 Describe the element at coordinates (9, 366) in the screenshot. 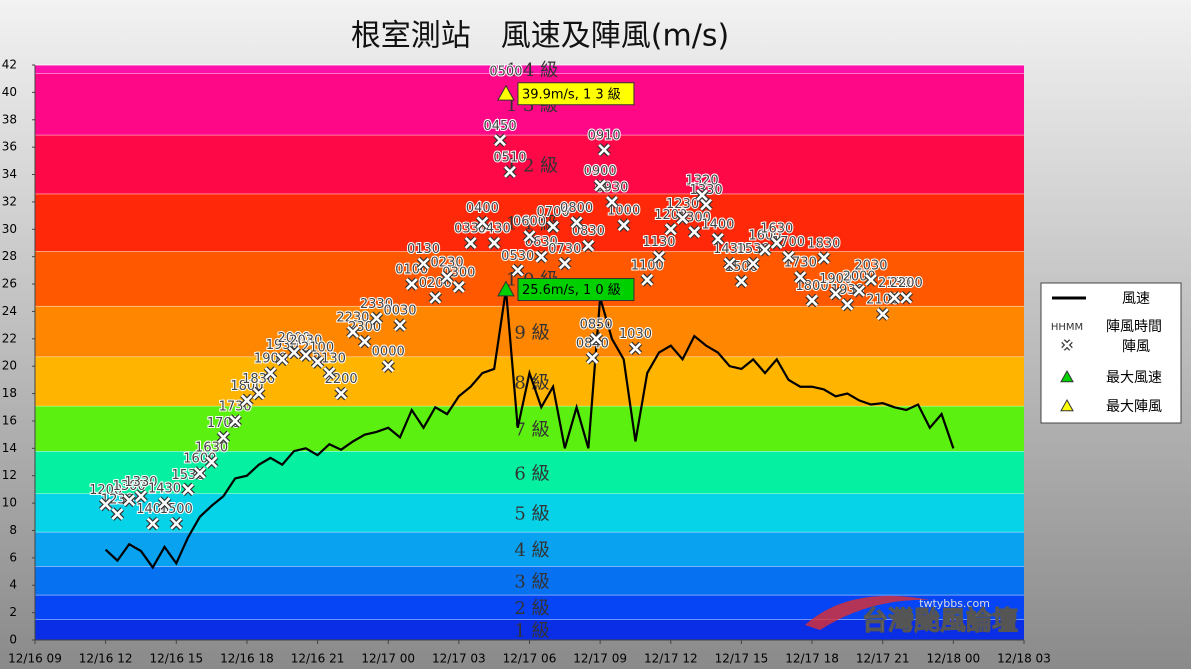

I see `y-tick-label: 20` at that location.